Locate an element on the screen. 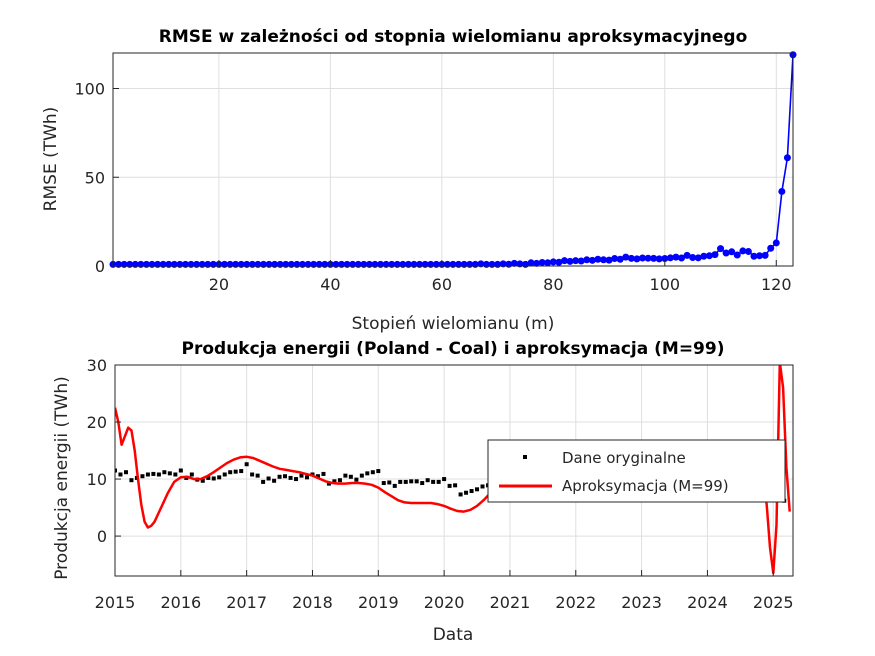  rmse-ylabel: RMSE (TWh) is located at coordinates (51, 159).